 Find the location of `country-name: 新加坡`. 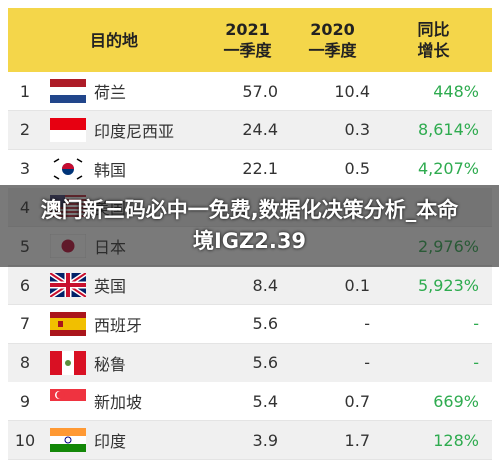

country-name: 新加坡 is located at coordinates (118, 403).